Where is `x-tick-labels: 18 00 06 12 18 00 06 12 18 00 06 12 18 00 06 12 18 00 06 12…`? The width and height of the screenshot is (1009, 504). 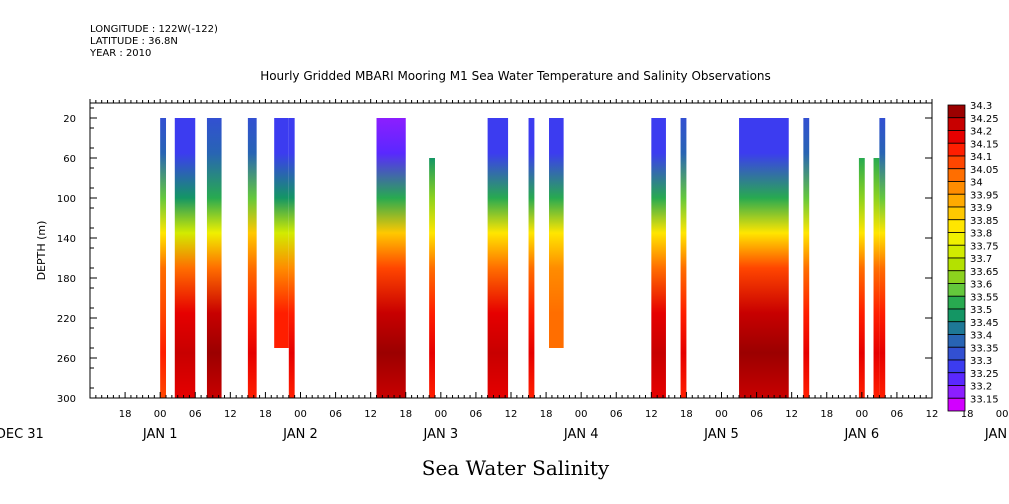 x-tick-labels: 18 00 06 12 18 00 06 12 18 00 06 12 18 00 06 12 18 00 06 12… is located at coordinates (564, 414).